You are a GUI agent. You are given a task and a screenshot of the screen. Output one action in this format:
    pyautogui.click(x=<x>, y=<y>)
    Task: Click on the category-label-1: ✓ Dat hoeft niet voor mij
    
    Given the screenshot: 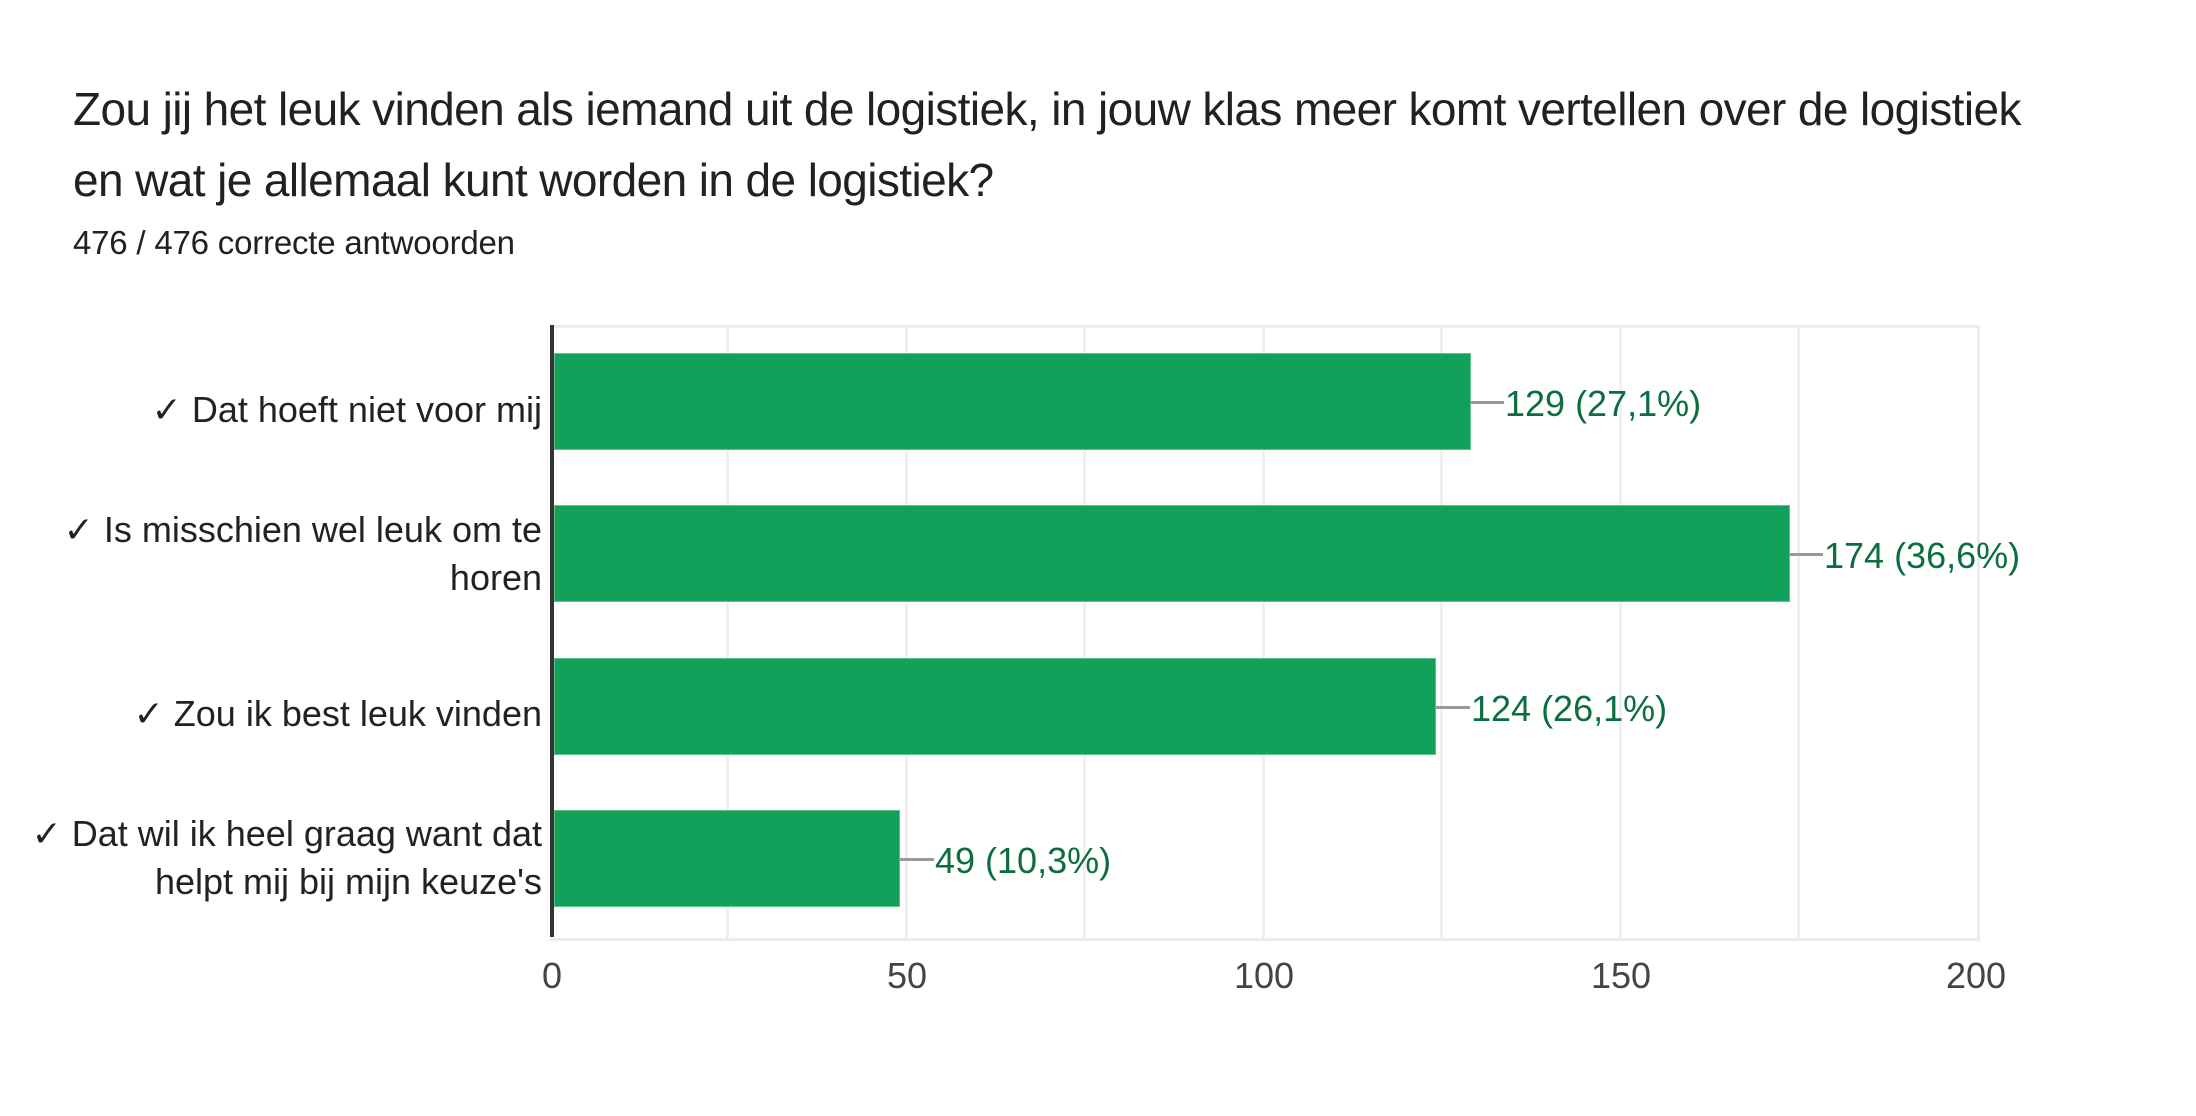 What is the action you would take?
    pyautogui.click(x=282, y=410)
    